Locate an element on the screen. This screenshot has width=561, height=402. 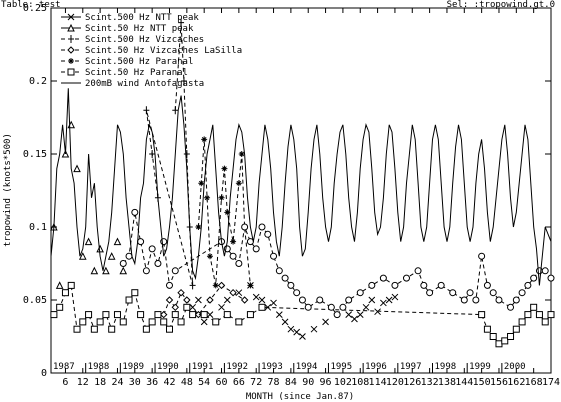
year-label: 1999 is located at coordinates (480, 367).